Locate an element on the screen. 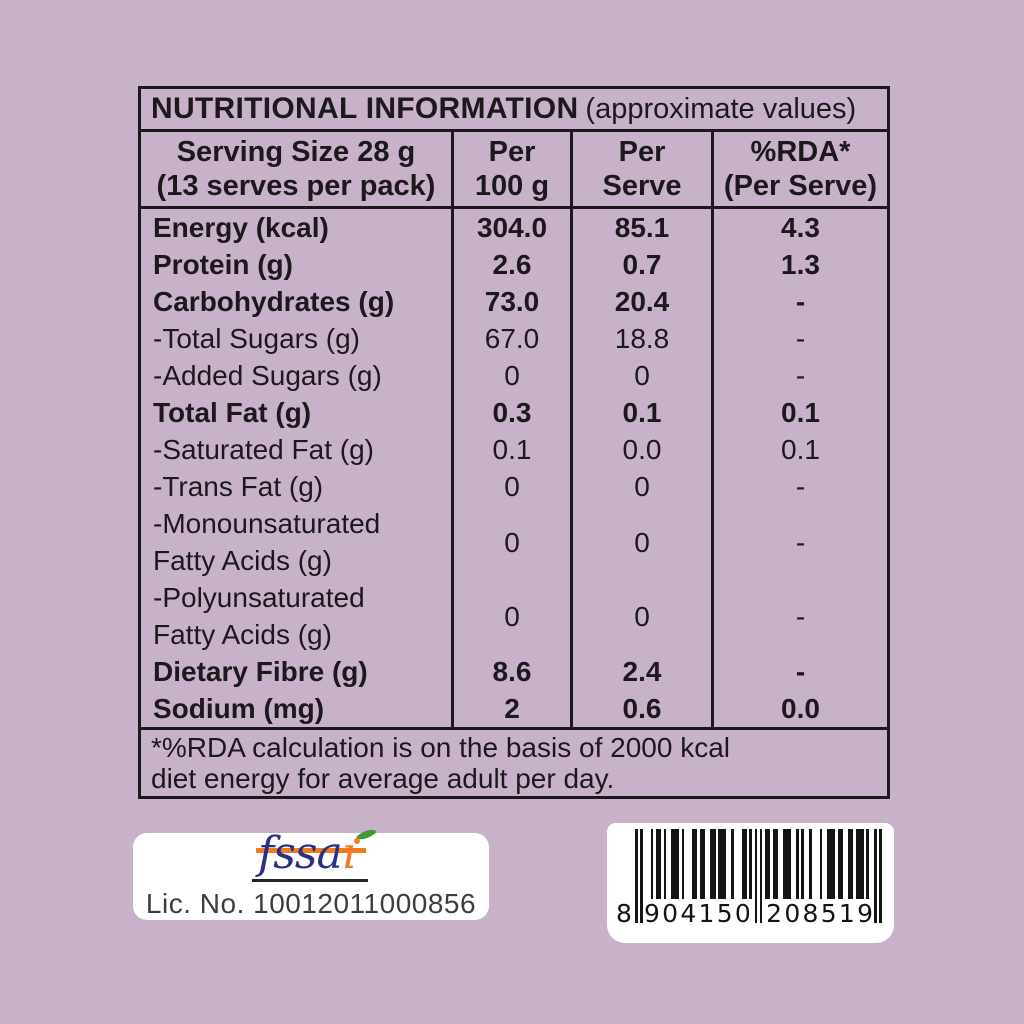  row-per-100g: 0.1 is located at coordinates (510, 449).